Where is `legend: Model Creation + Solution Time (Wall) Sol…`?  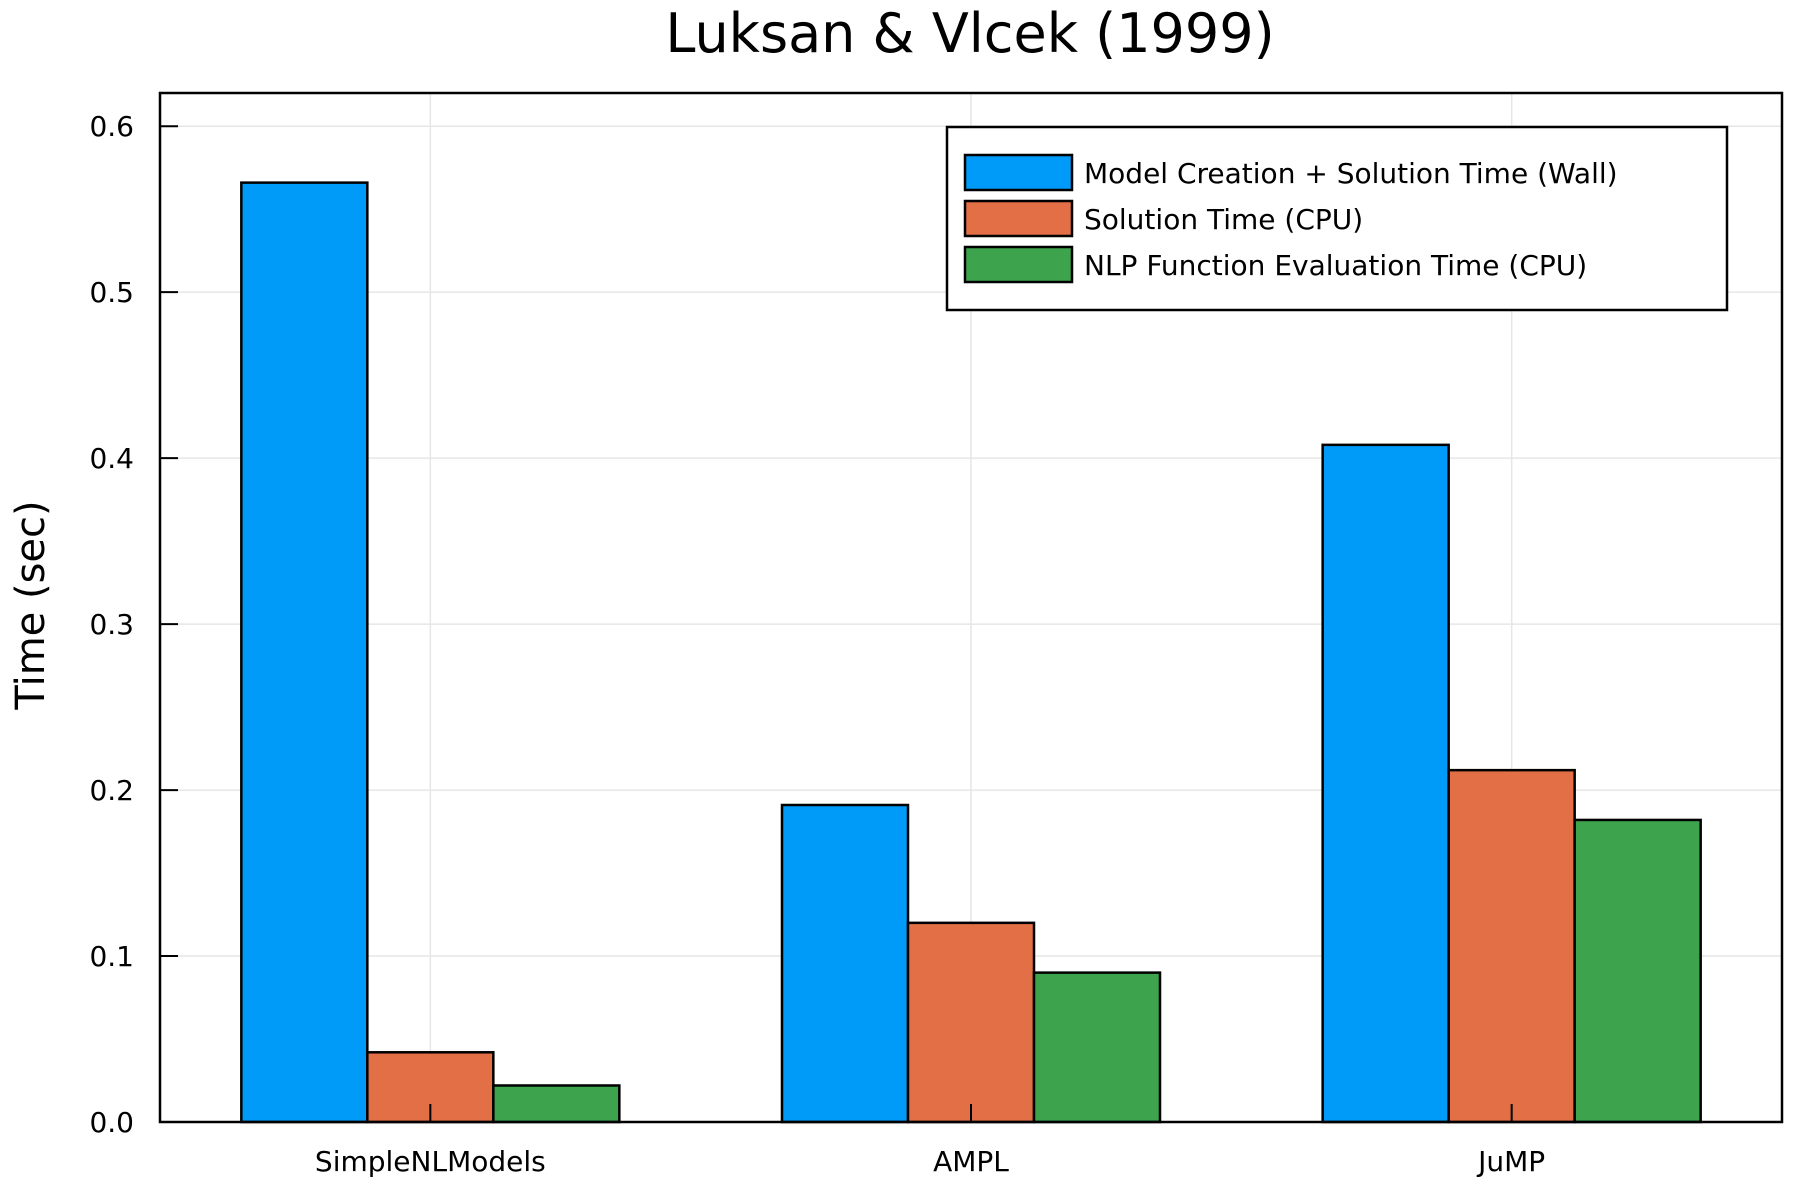 legend: Model Creation + Solution Time (Wall) Sol… is located at coordinates (1337, 218).